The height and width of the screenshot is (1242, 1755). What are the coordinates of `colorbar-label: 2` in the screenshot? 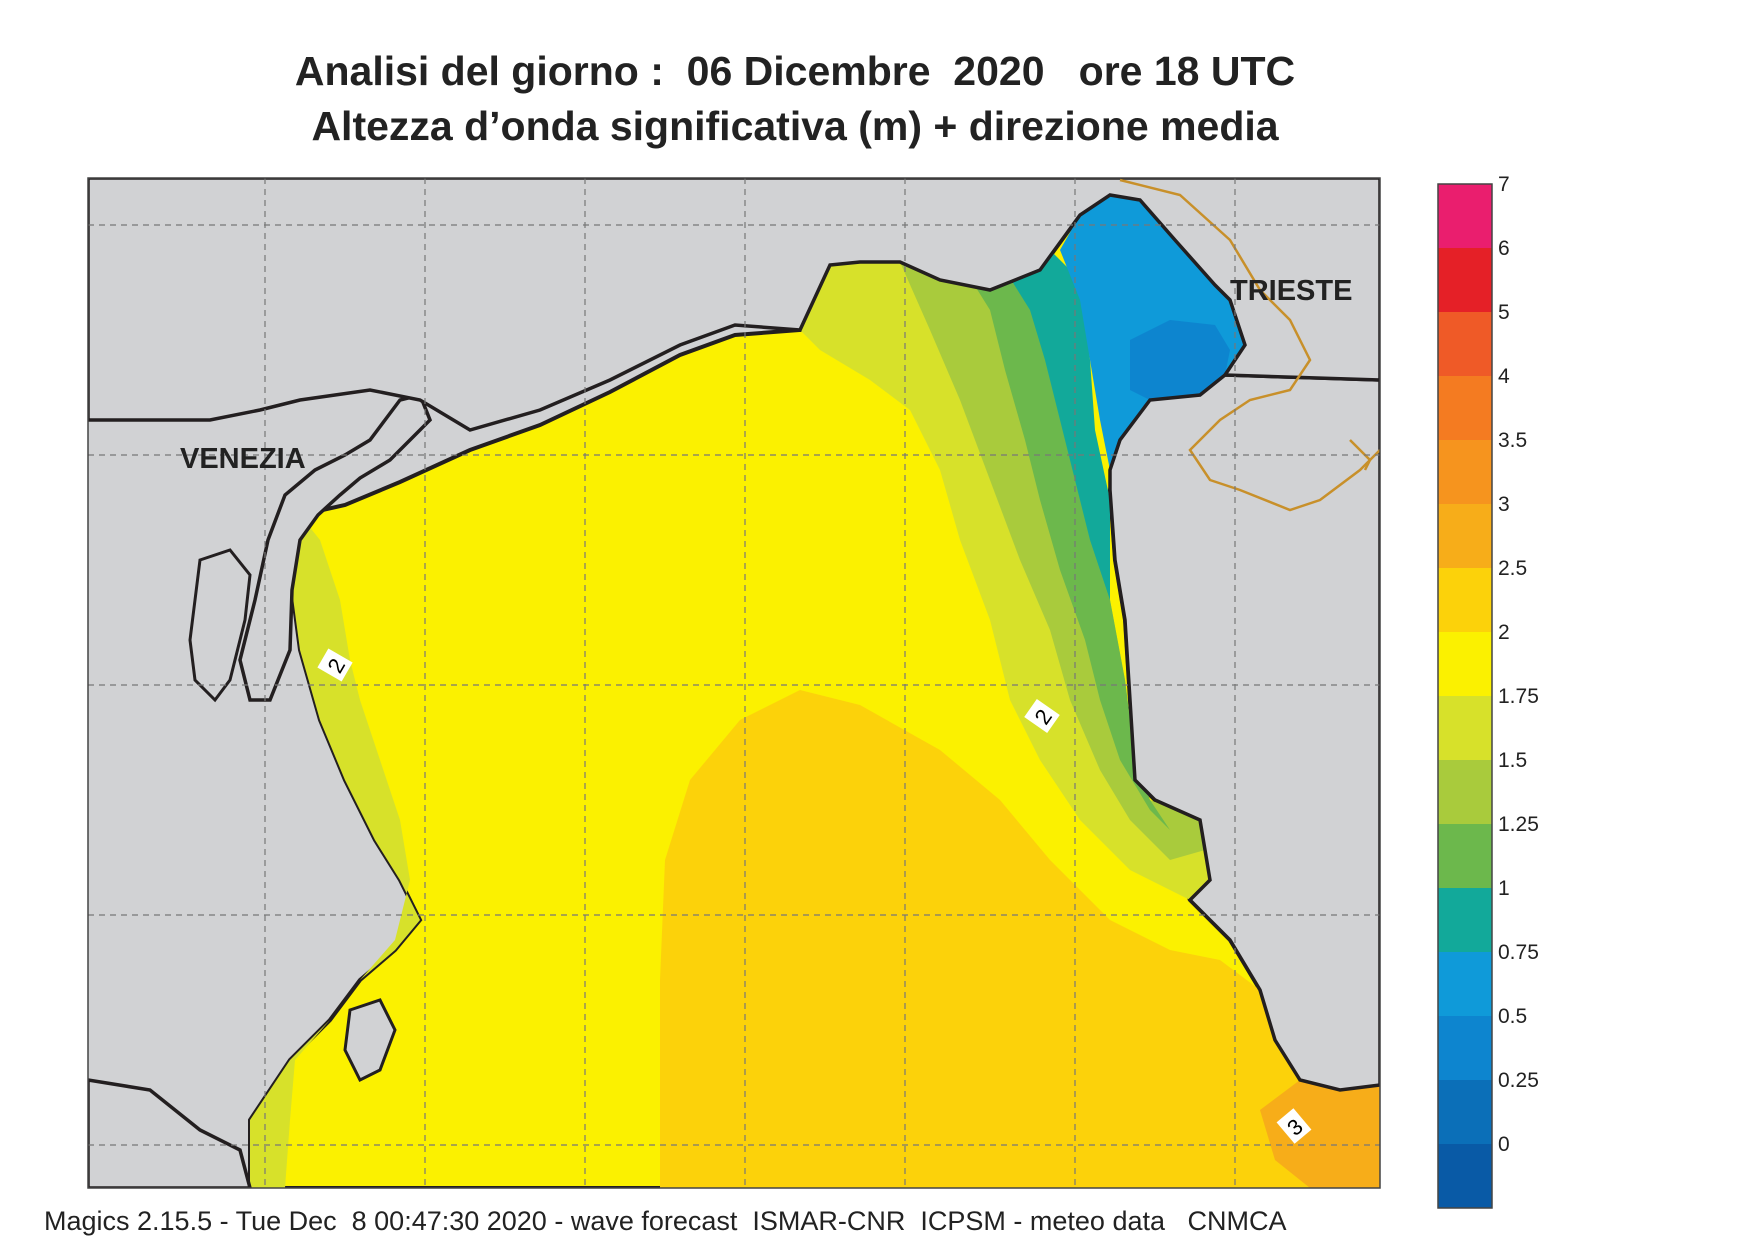 It's located at (1504, 632).